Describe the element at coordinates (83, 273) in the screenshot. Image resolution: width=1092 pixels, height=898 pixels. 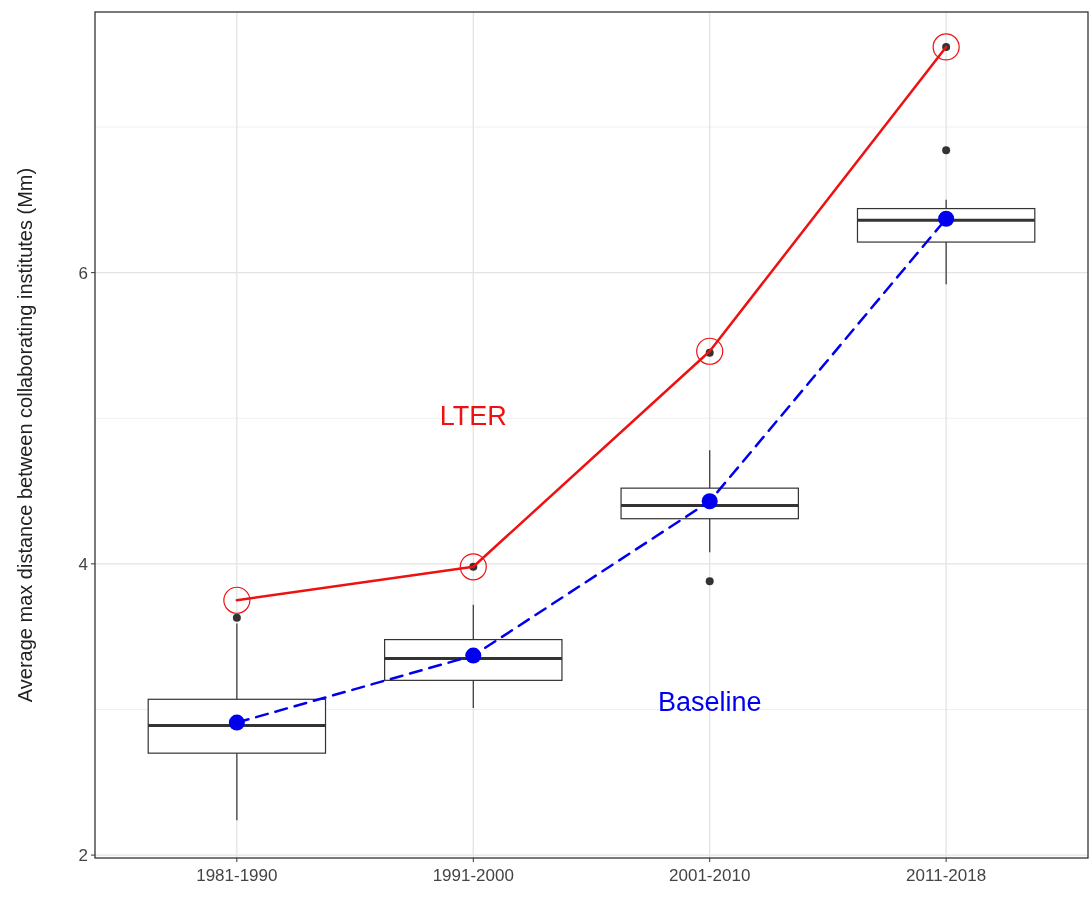
I see `y-tick-label: 6` at that location.